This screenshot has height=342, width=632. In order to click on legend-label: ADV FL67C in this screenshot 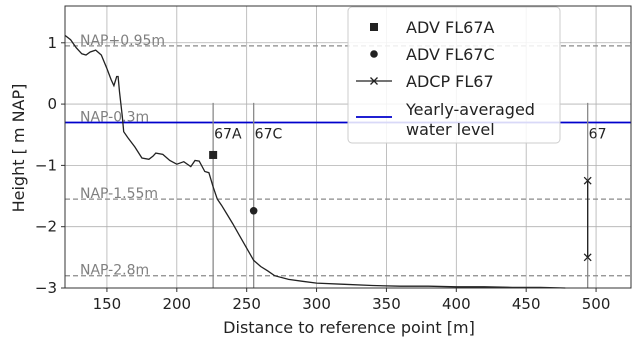, I will do `click(450, 54)`.